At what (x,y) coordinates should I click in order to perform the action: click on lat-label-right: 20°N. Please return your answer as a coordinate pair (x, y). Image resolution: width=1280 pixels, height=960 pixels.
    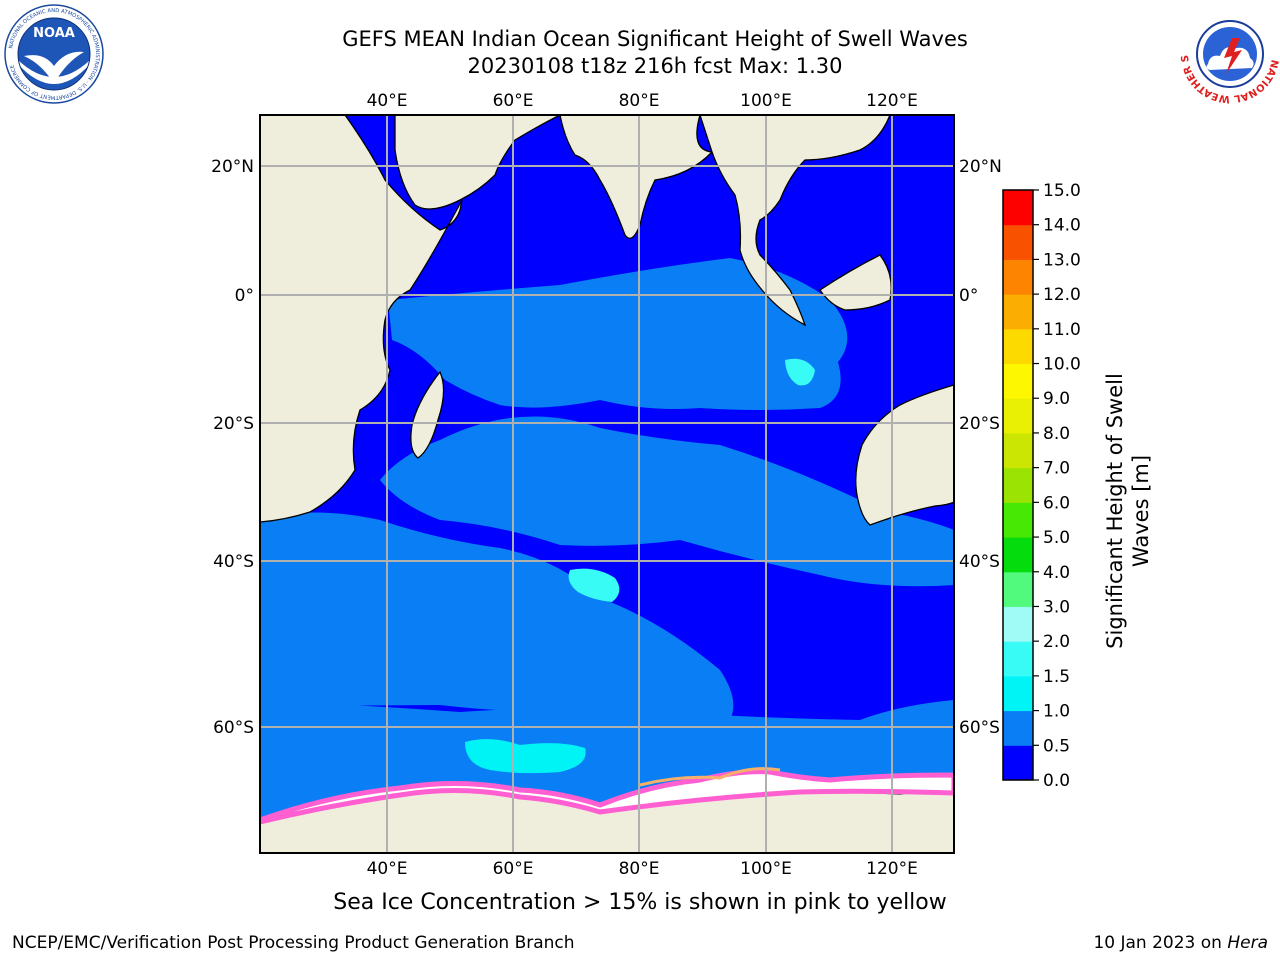
    Looking at the image, I should click on (980, 167).